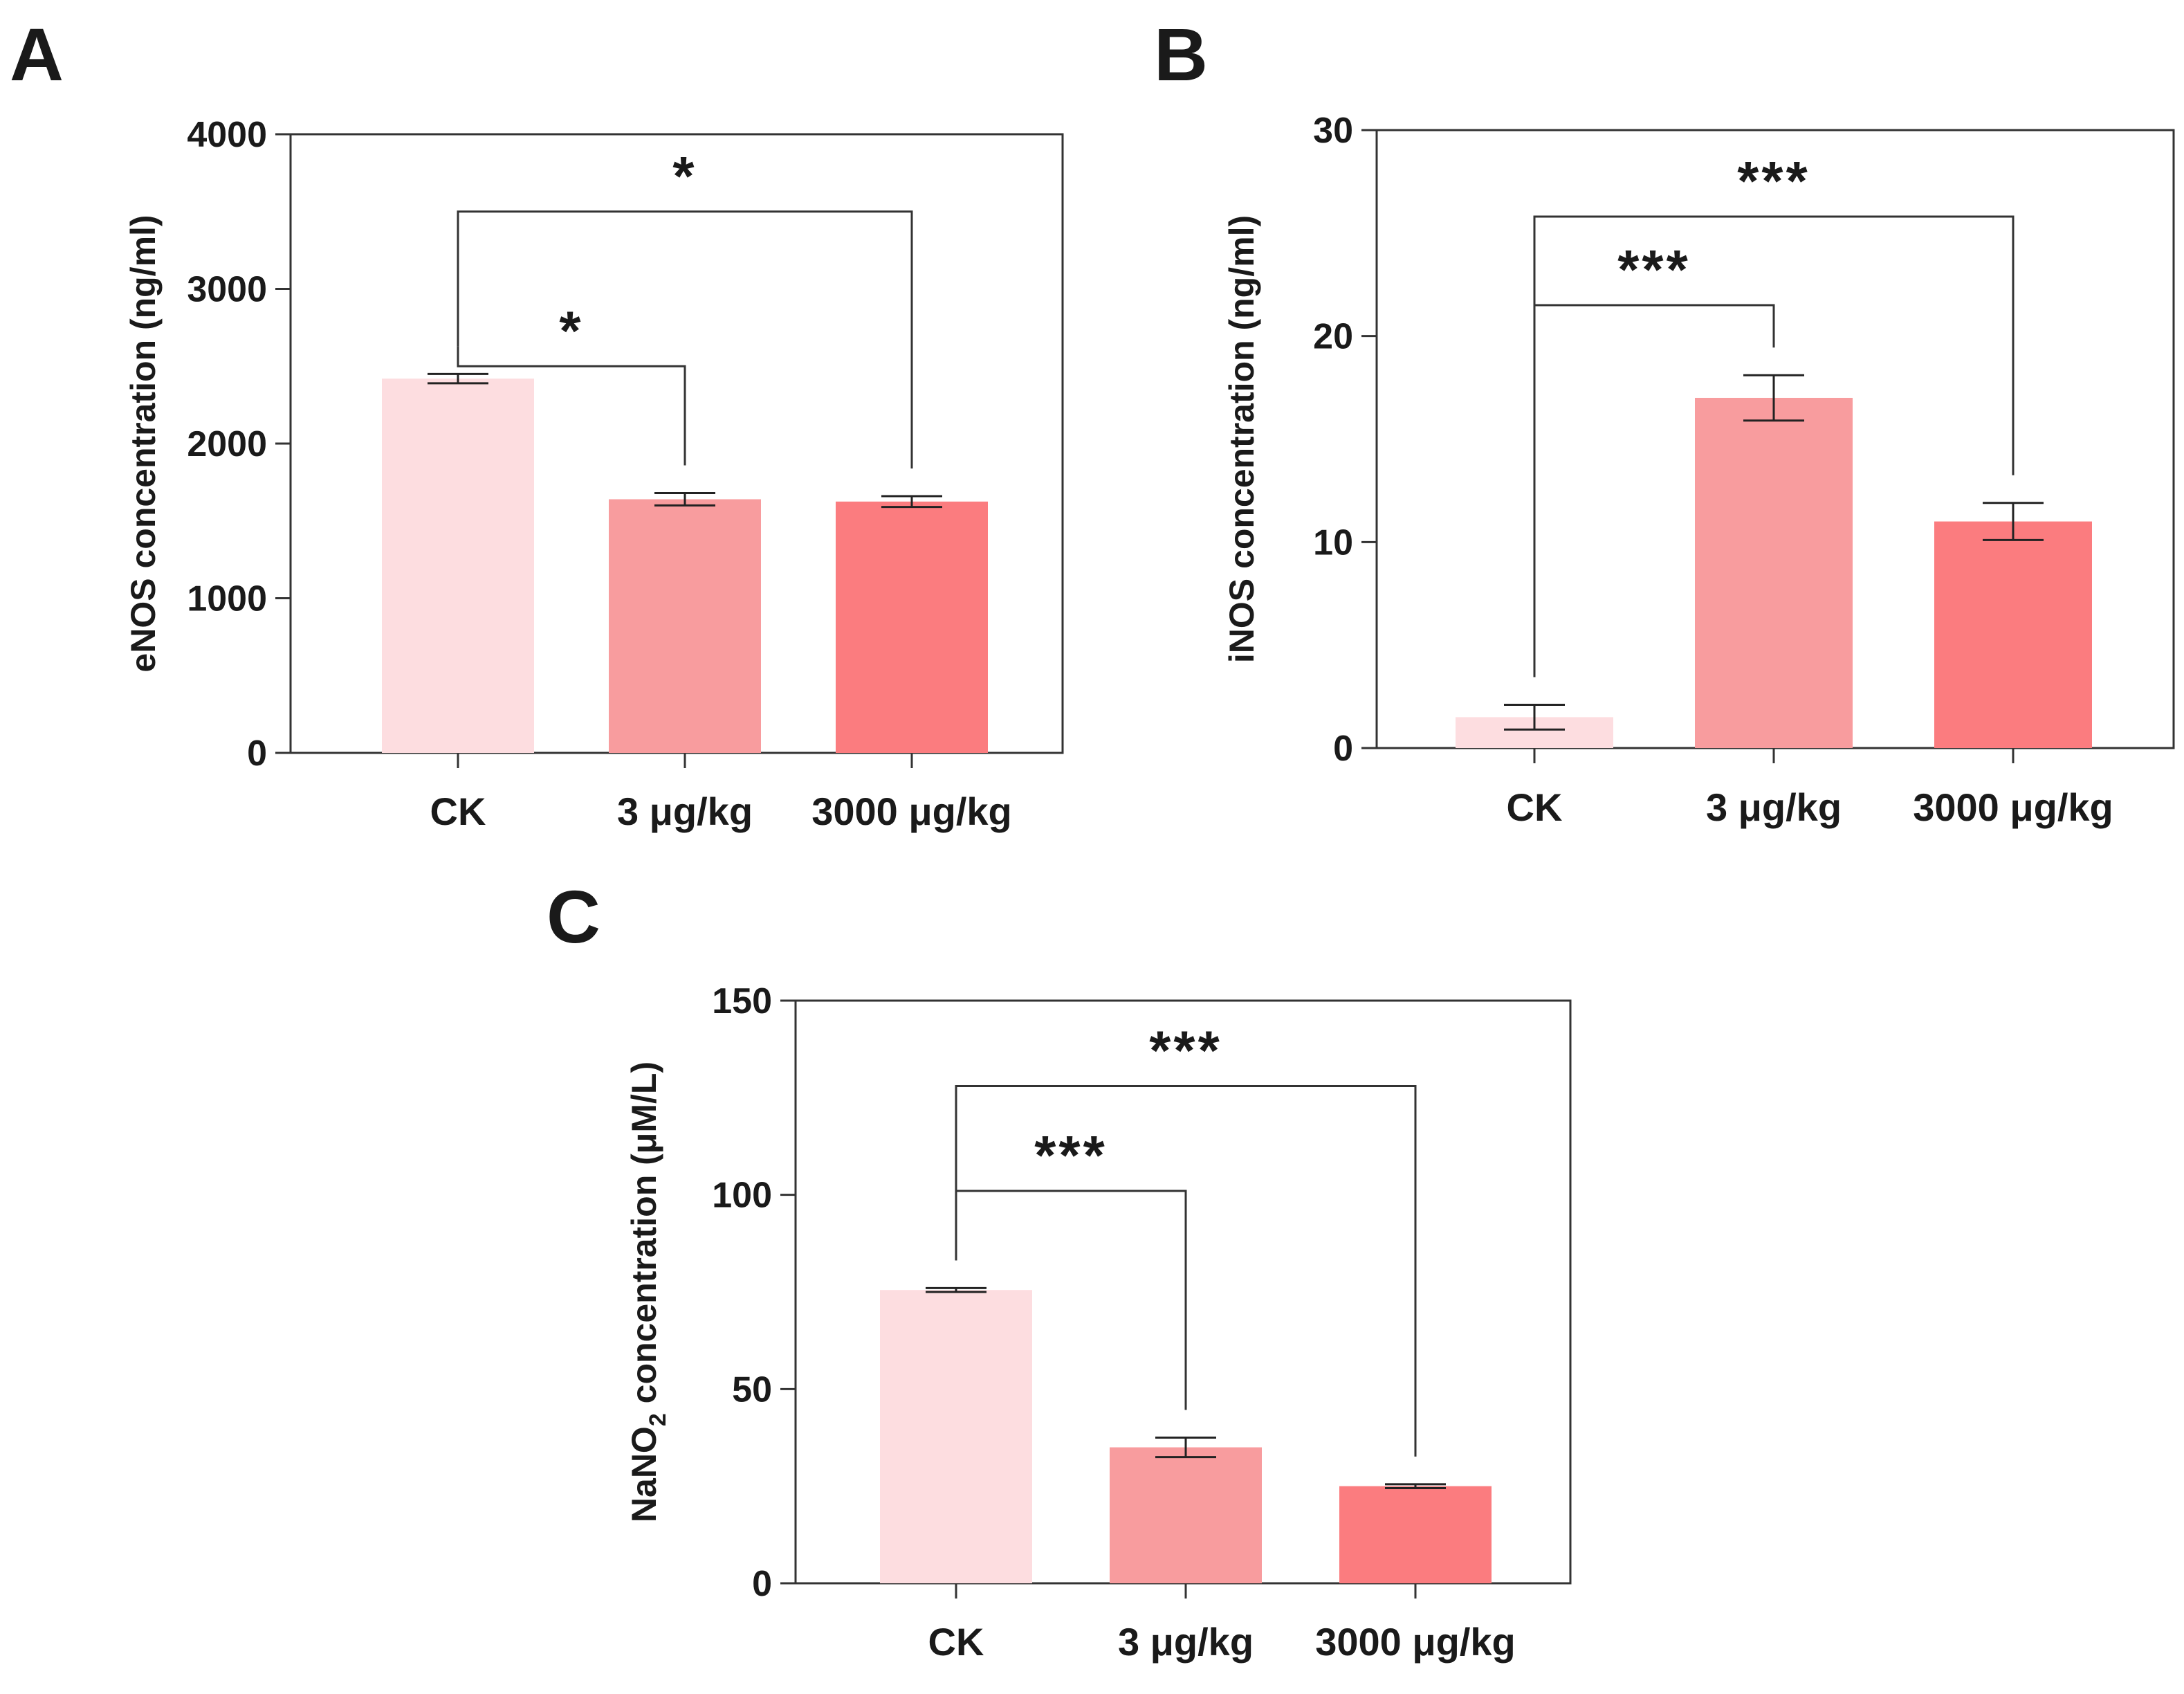 The width and height of the screenshot is (2184, 1694). Describe the element at coordinates (1333, 337) in the screenshot. I see `y-tick-label: 20` at that location.